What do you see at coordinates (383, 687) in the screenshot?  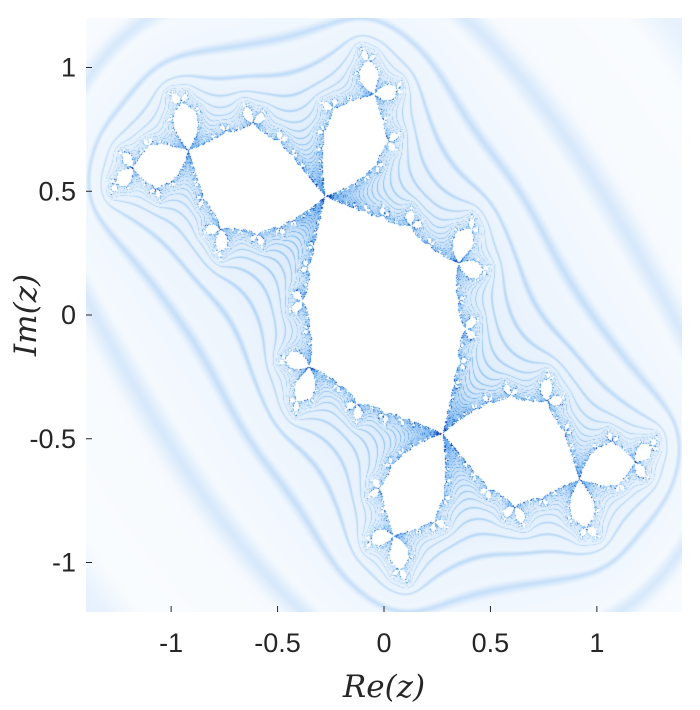 I see `x-axis-label: Re(z)` at bounding box center [383, 687].